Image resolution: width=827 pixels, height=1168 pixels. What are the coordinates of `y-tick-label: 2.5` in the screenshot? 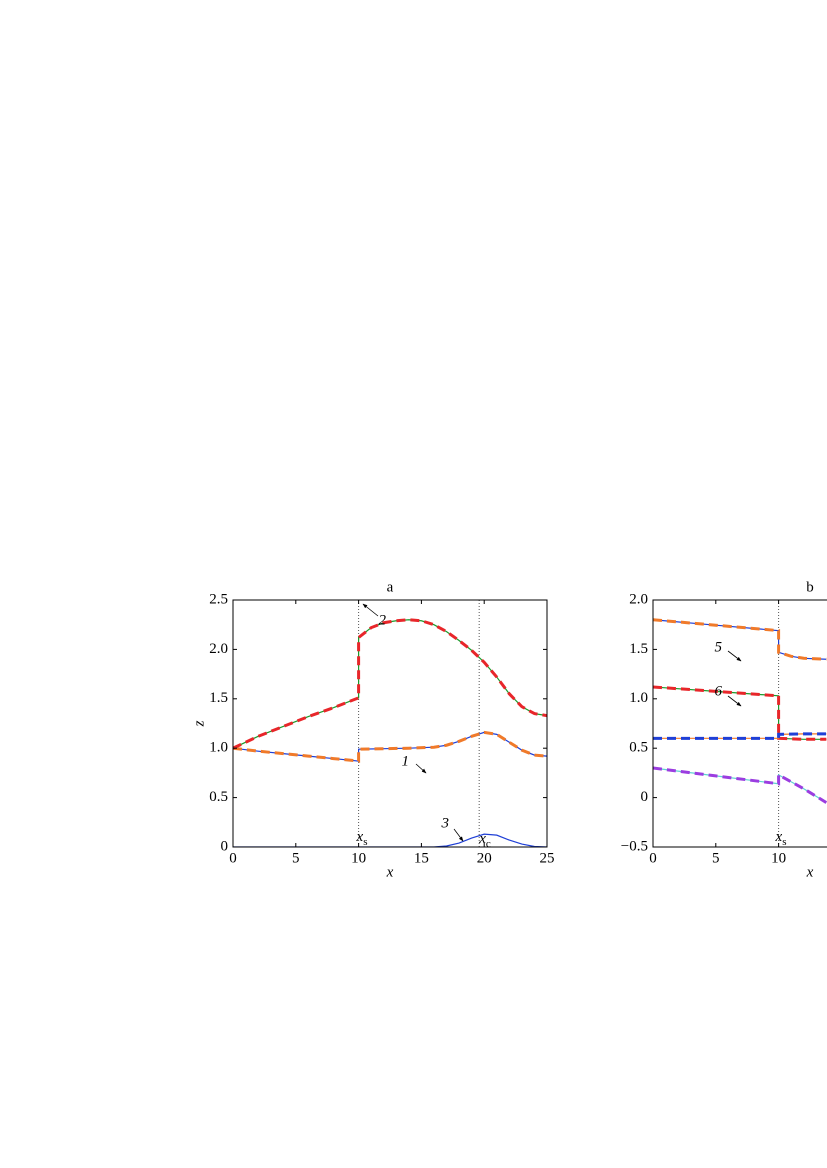 It's located at (218, 599).